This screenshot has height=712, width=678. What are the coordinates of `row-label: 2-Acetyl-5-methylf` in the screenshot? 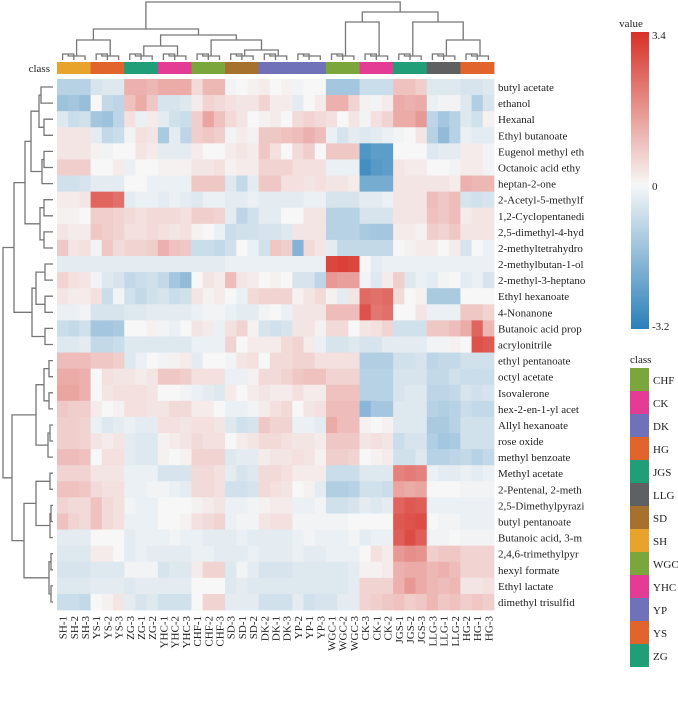 It's located at (541, 201).